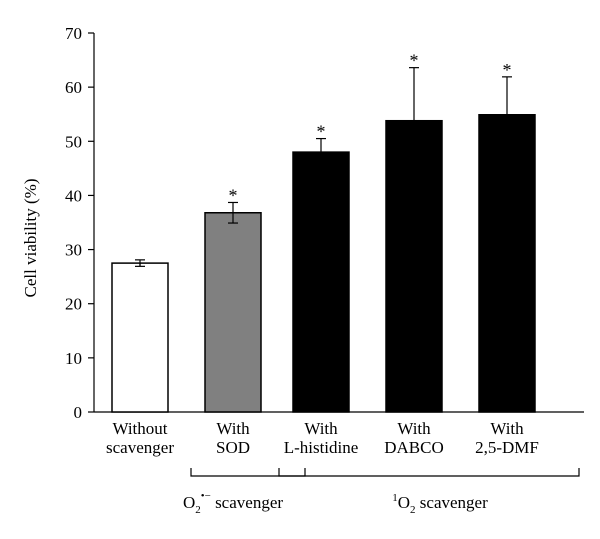 This screenshot has height=539, width=600. What do you see at coordinates (233, 438) in the screenshot?
I see `x-tick-label: With SOD` at bounding box center [233, 438].